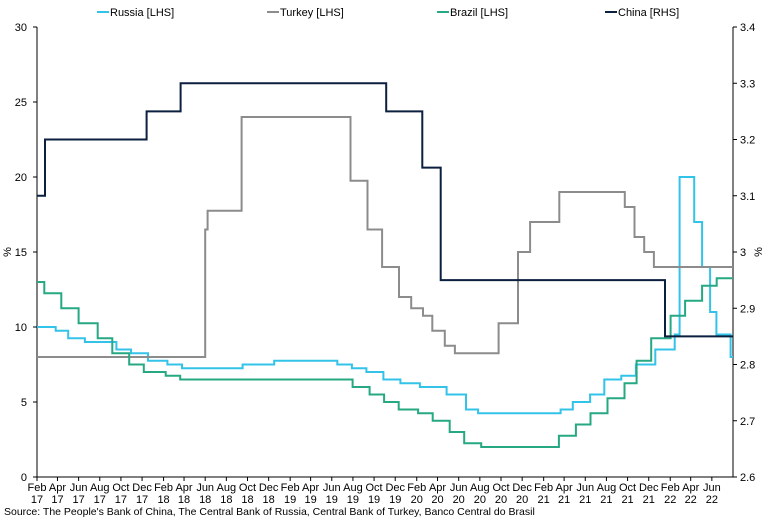 This screenshot has width=770, height=522. I want to click on y-right-tick-label: 2.8, so click(747, 366).